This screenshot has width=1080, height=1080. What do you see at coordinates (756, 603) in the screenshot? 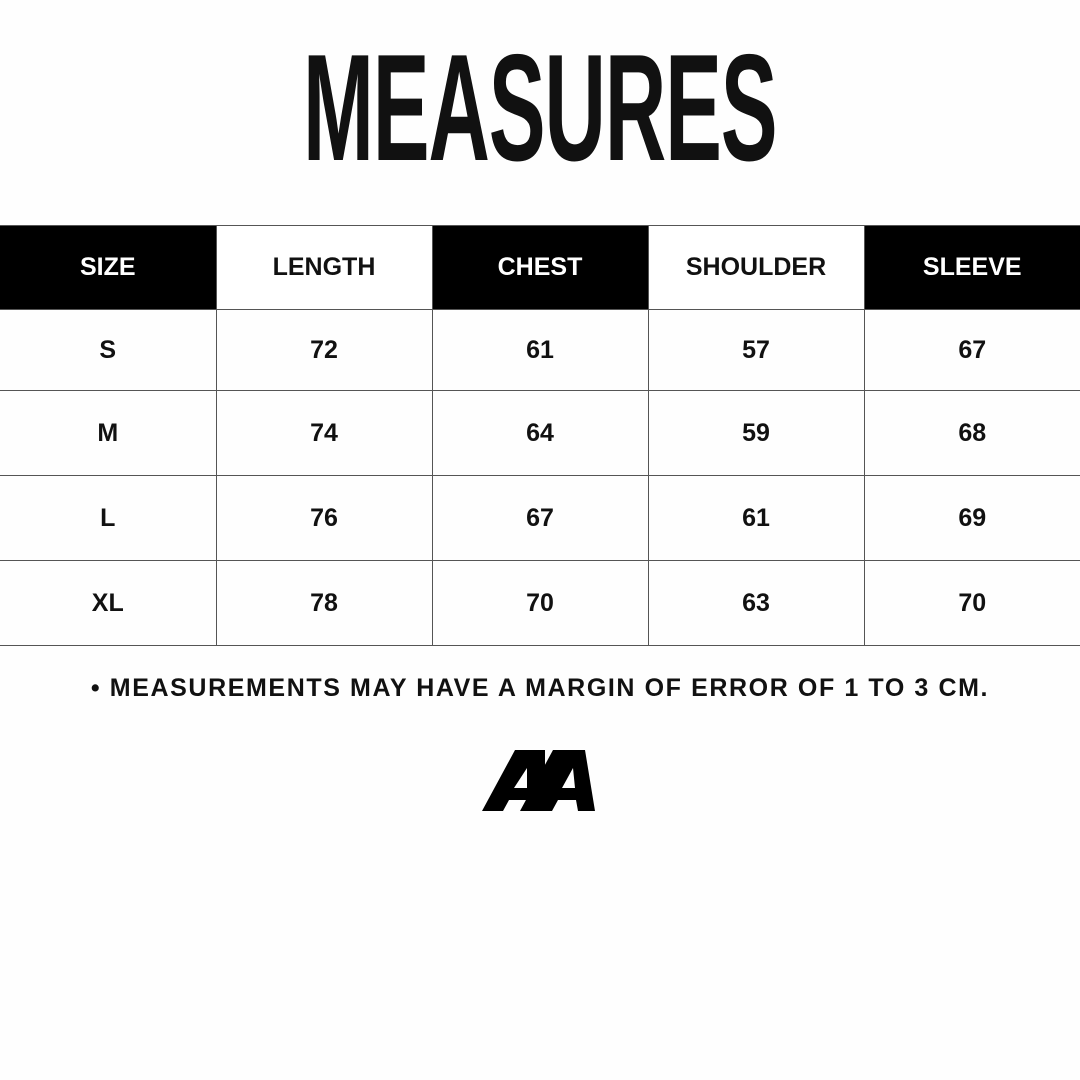
I see `cell-shoulder: 63` at bounding box center [756, 603].